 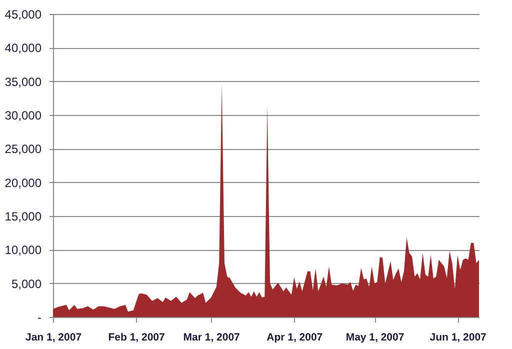 What do you see at coordinates (294, 338) in the screenshot?
I see `x-tick-label: Apr 1, 2007` at bounding box center [294, 338].